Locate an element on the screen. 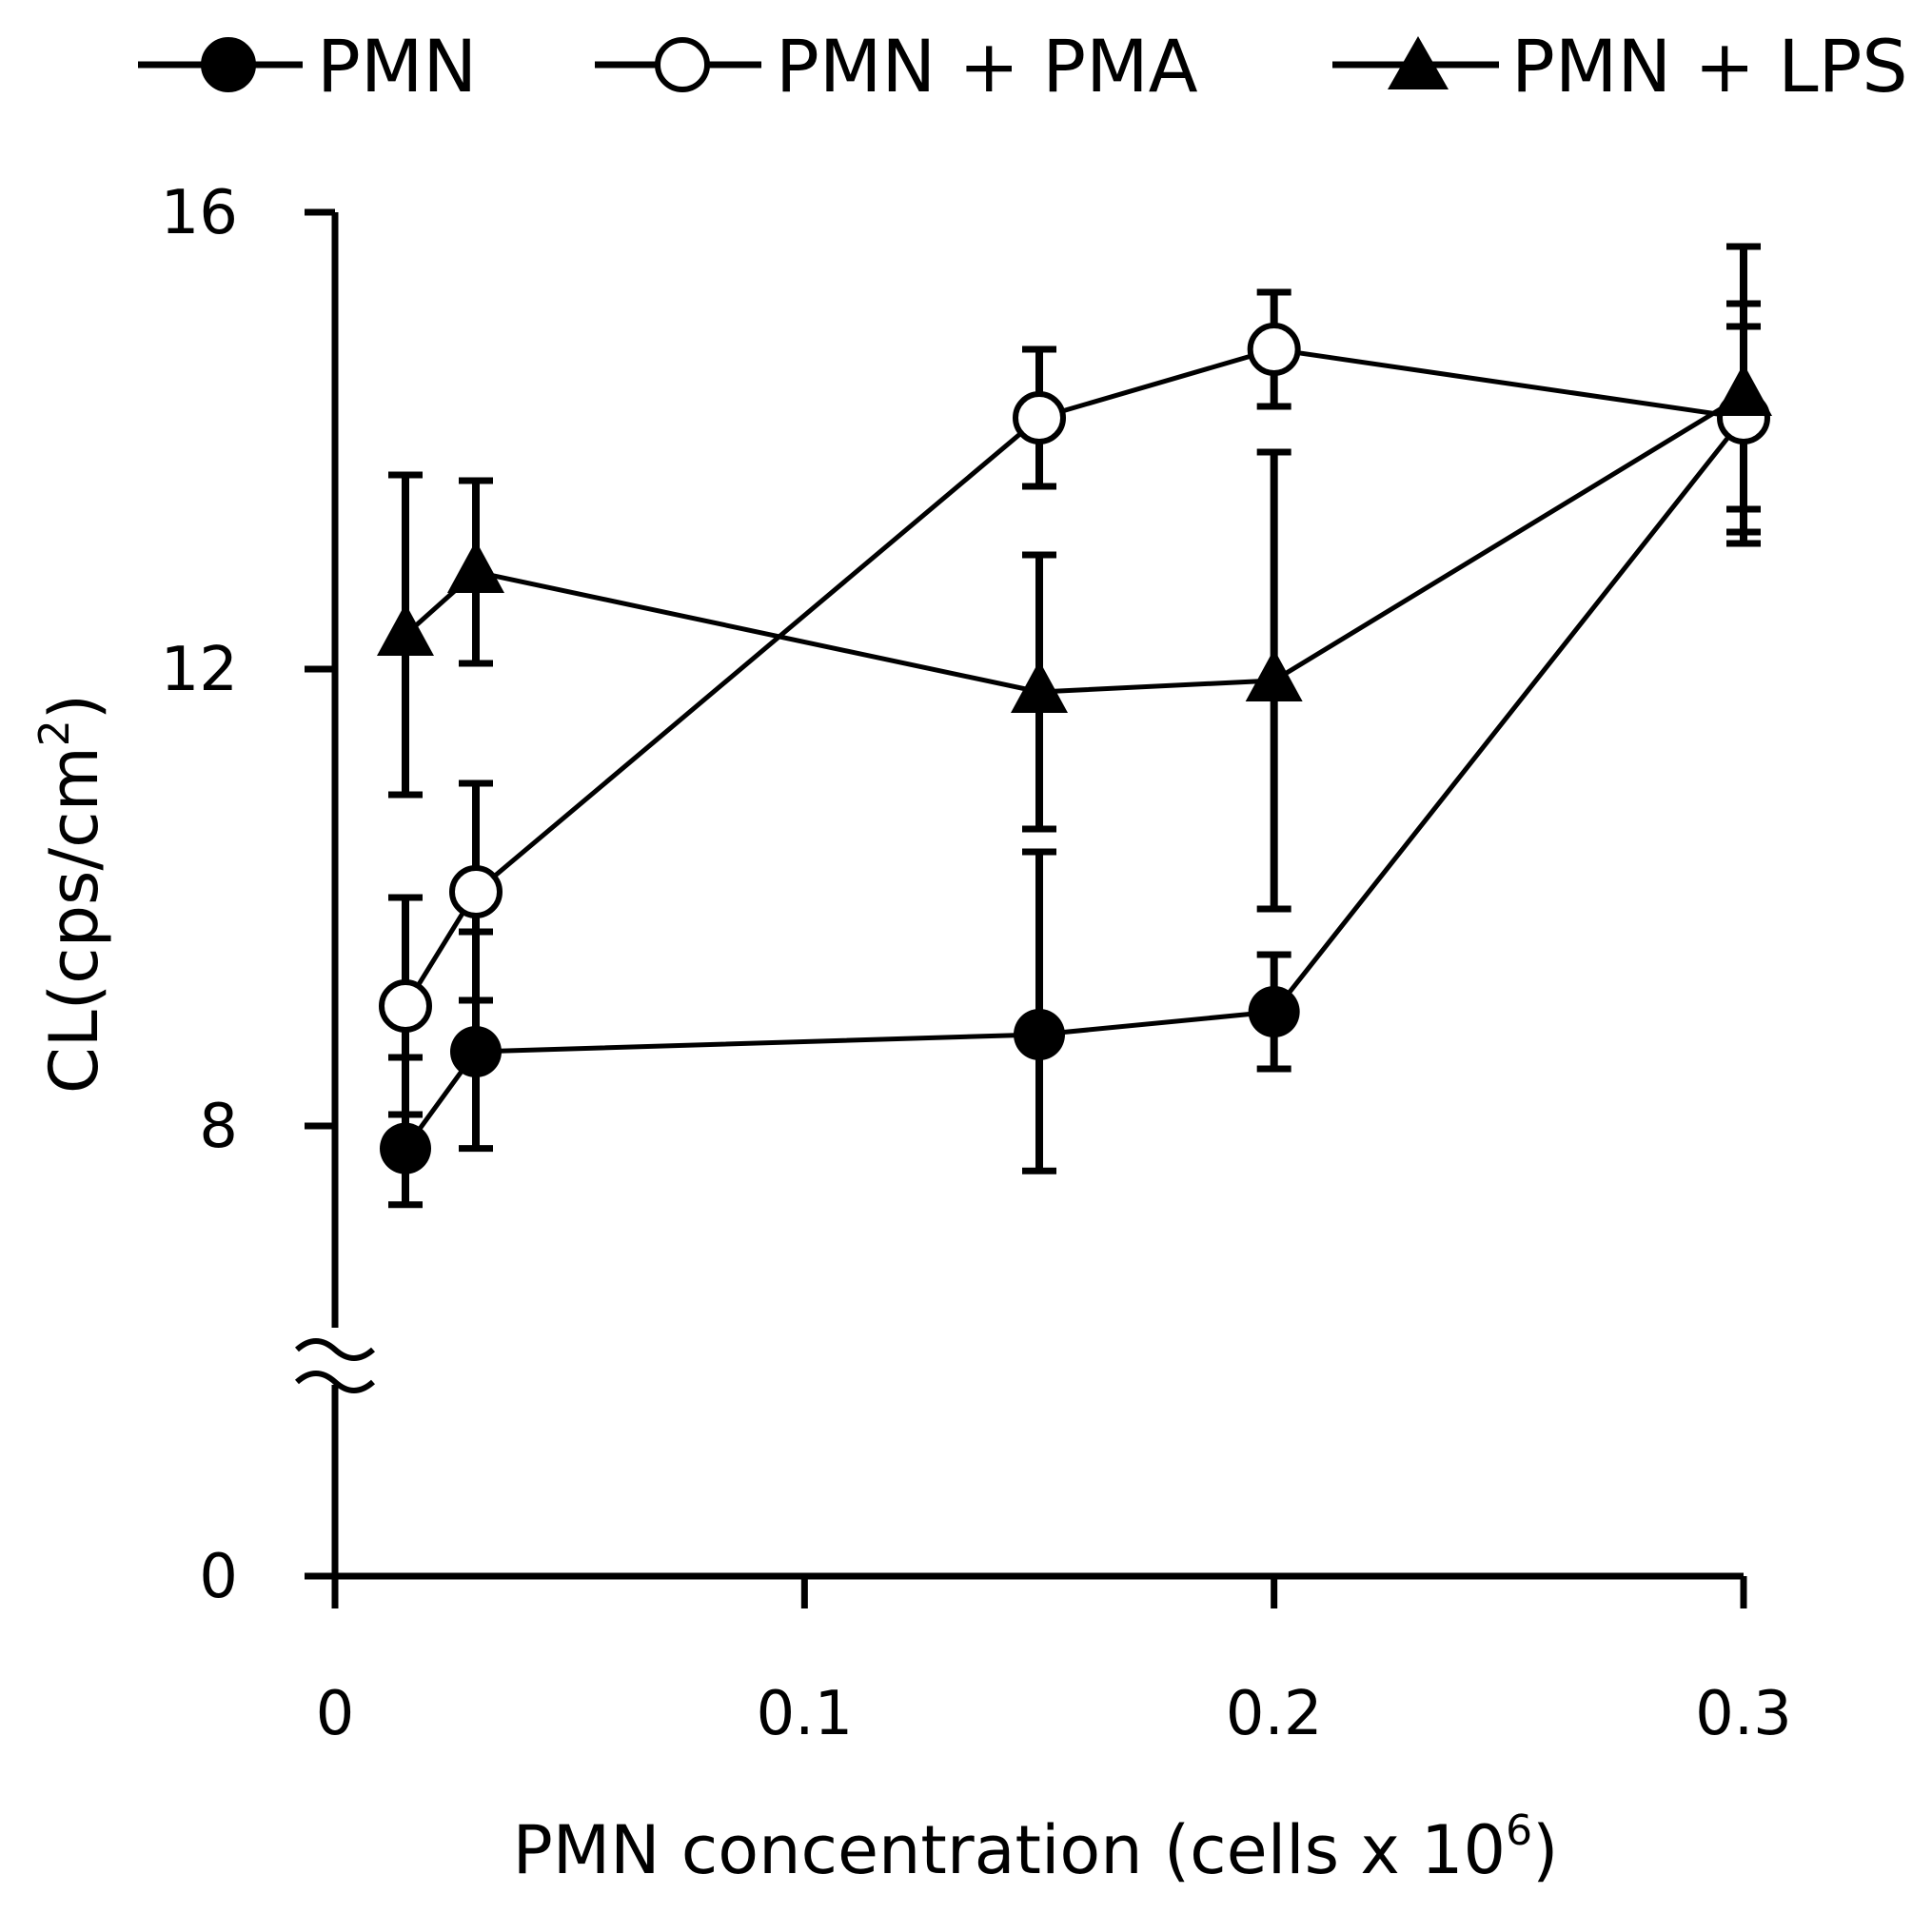 The width and height of the screenshot is (1932, 1914). y-tick-label: 12 is located at coordinates (199, 670).